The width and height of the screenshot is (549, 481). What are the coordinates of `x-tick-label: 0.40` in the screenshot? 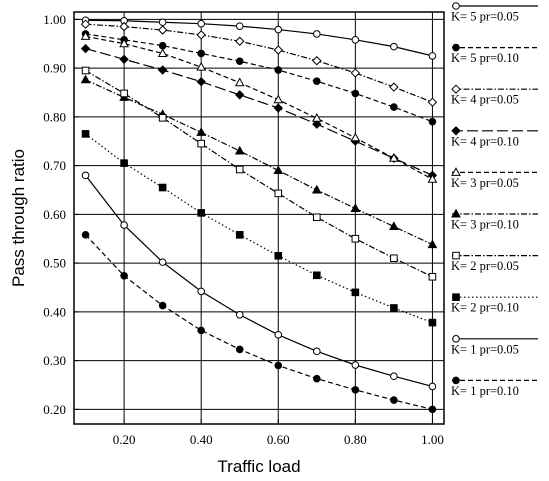 It's located at (201, 439).